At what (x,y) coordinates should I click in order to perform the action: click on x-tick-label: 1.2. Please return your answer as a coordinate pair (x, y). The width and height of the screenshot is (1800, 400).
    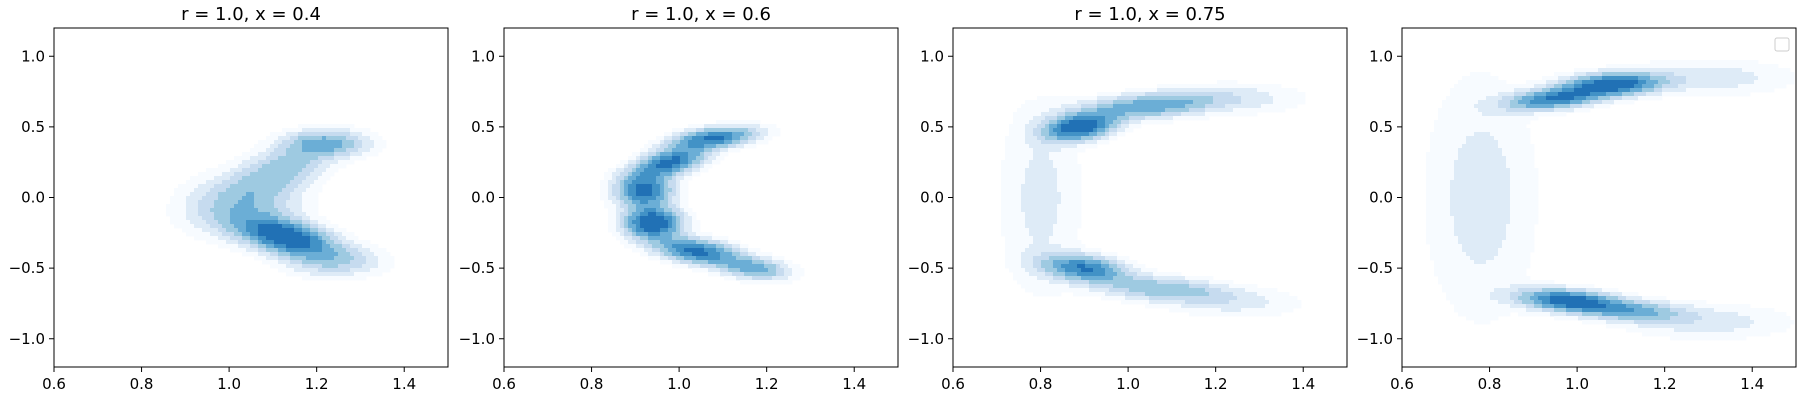
    Looking at the image, I should click on (1216, 384).